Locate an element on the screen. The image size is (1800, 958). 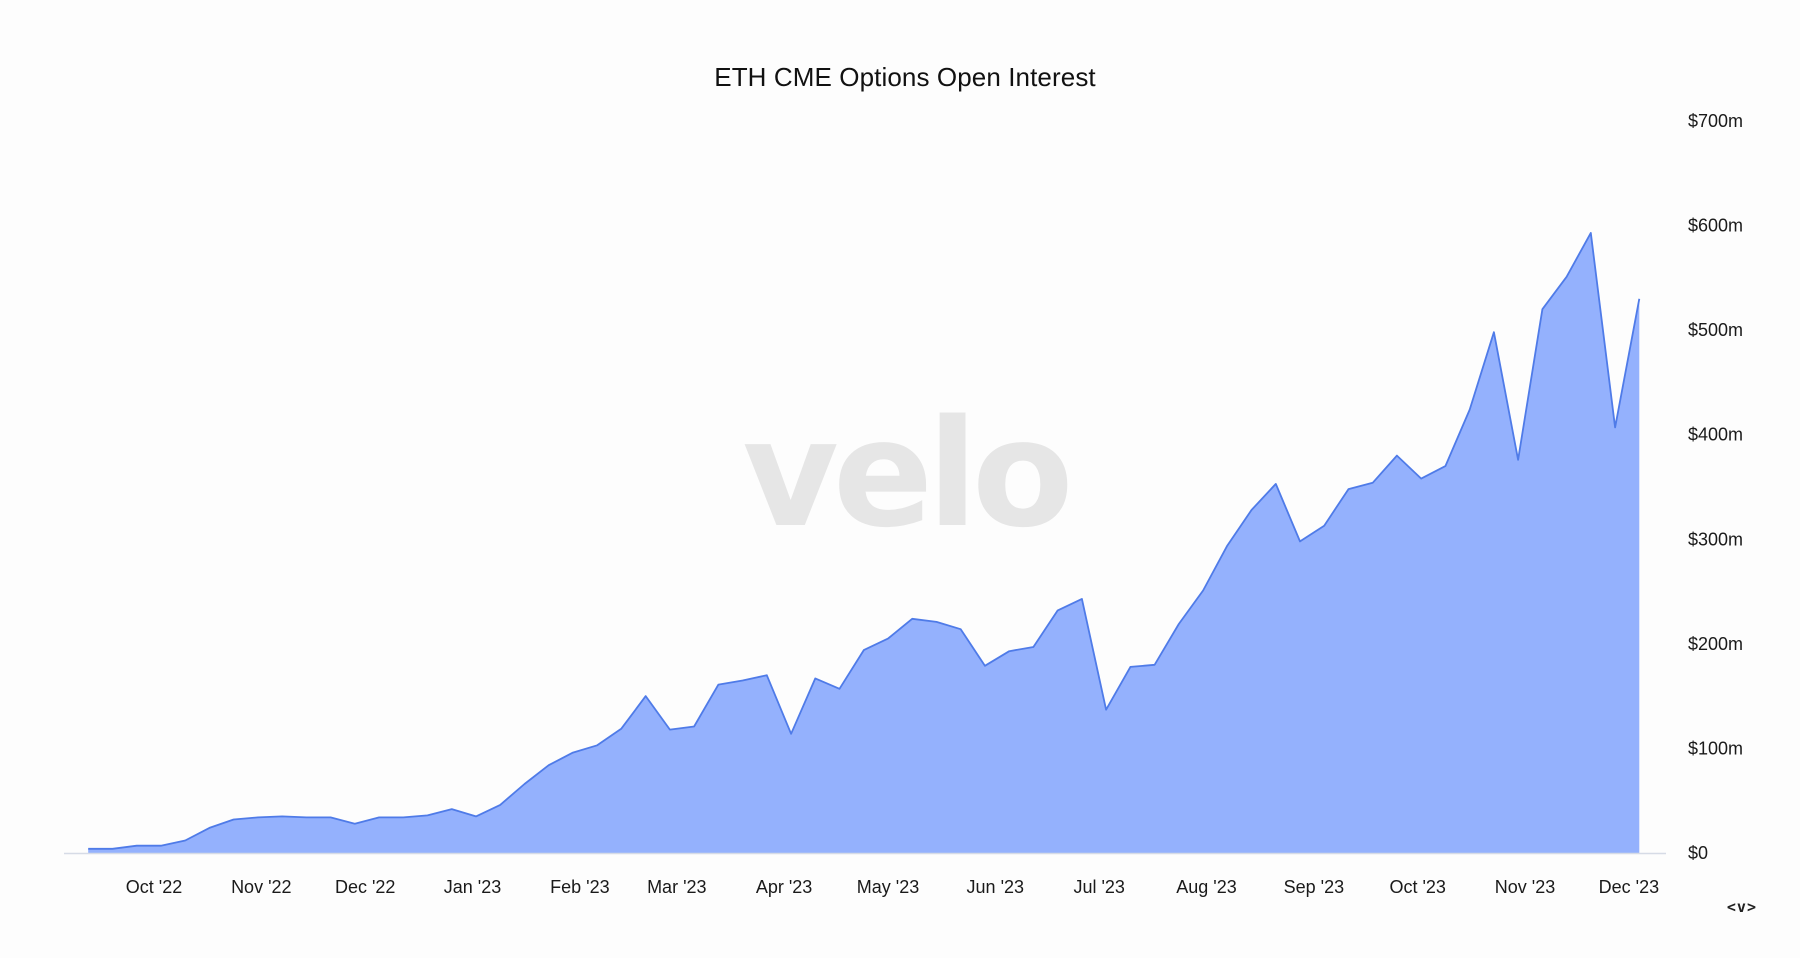
x-tick-label: Oct '22 is located at coordinates (154, 887).